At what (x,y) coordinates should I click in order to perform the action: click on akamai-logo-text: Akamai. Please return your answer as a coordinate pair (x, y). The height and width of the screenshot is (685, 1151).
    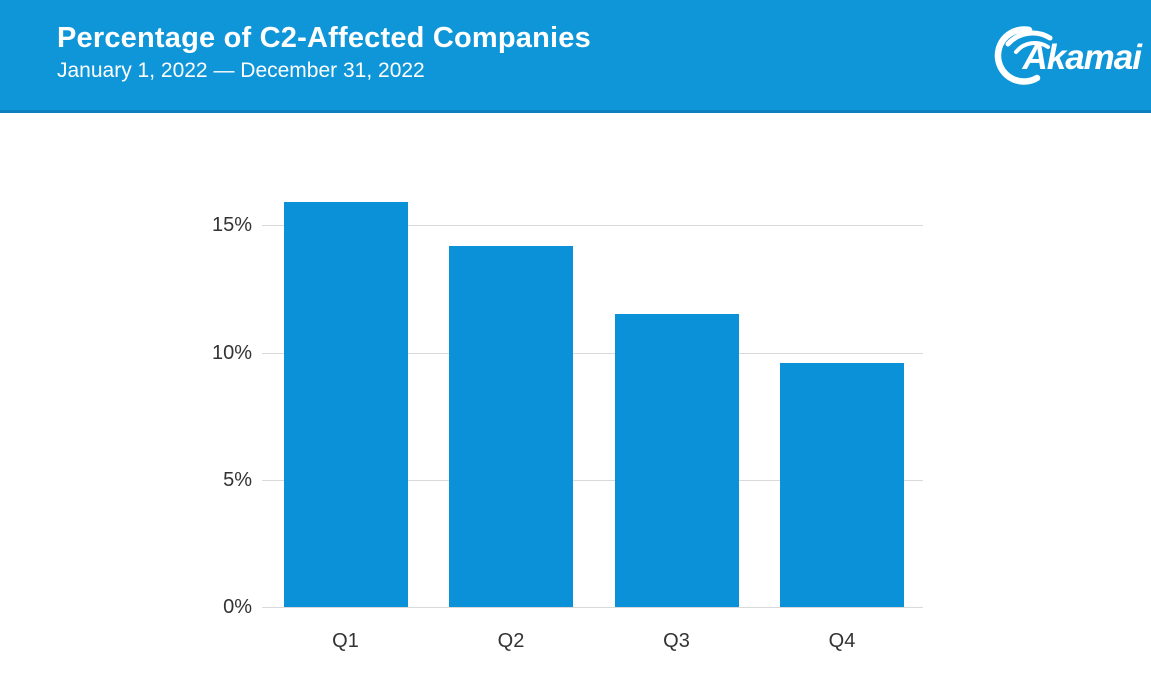
    Looking at the image, I should click on (1082, 57).